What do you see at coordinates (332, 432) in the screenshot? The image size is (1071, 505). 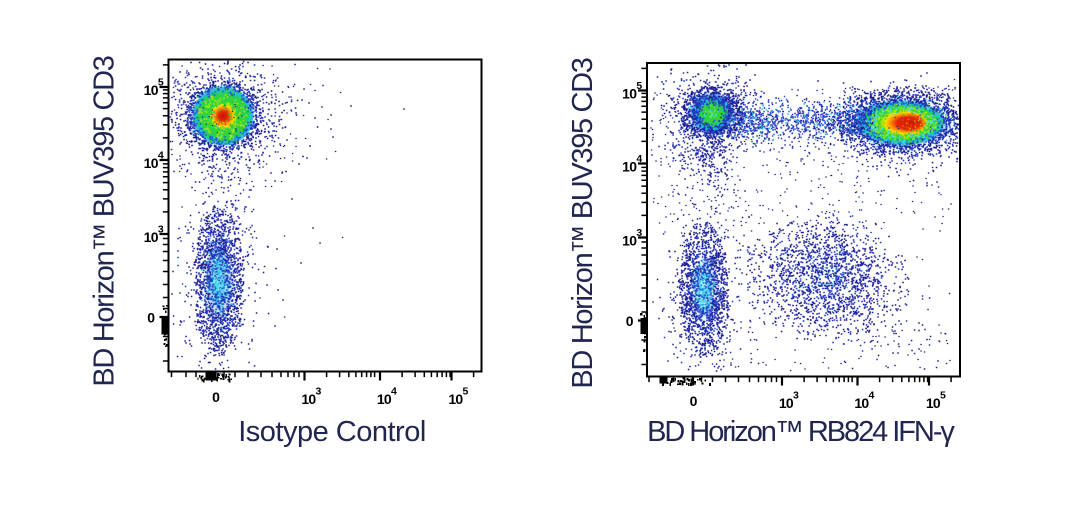 I see `svg-text: Isotype Control` at bounding box center [332, 432].